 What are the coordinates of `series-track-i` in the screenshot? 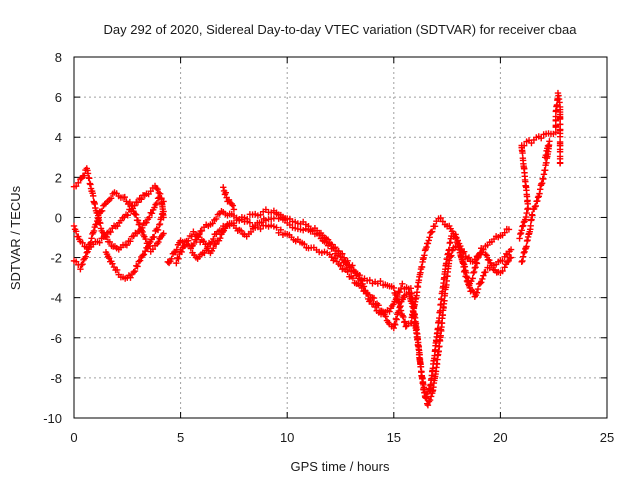 It's located at (535, 202).